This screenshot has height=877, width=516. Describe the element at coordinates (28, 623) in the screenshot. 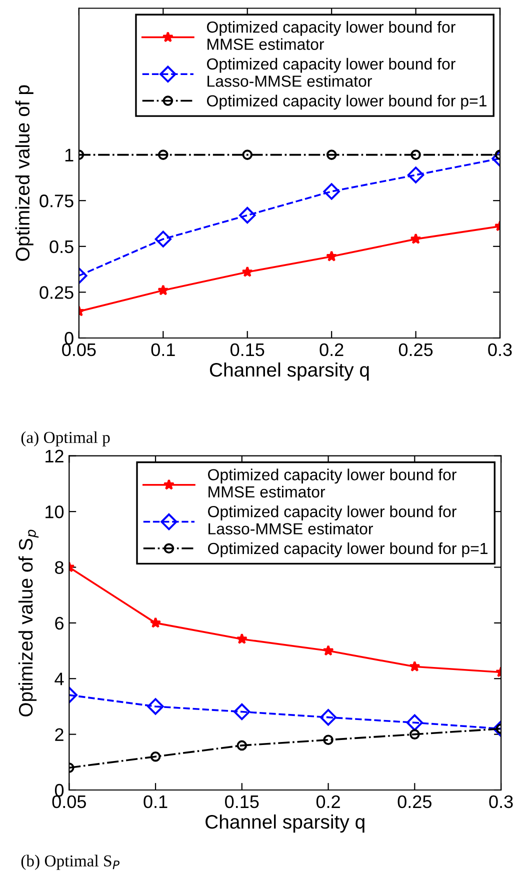

I see `y-axis-title: Optimized value of S$_{p}$` at that location.